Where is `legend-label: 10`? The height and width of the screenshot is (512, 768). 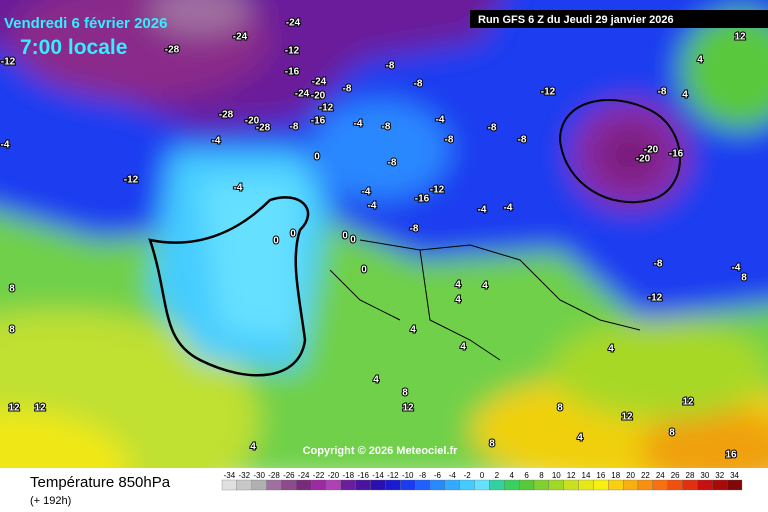
legend-label: 10 is located at coordinates (556, 475).